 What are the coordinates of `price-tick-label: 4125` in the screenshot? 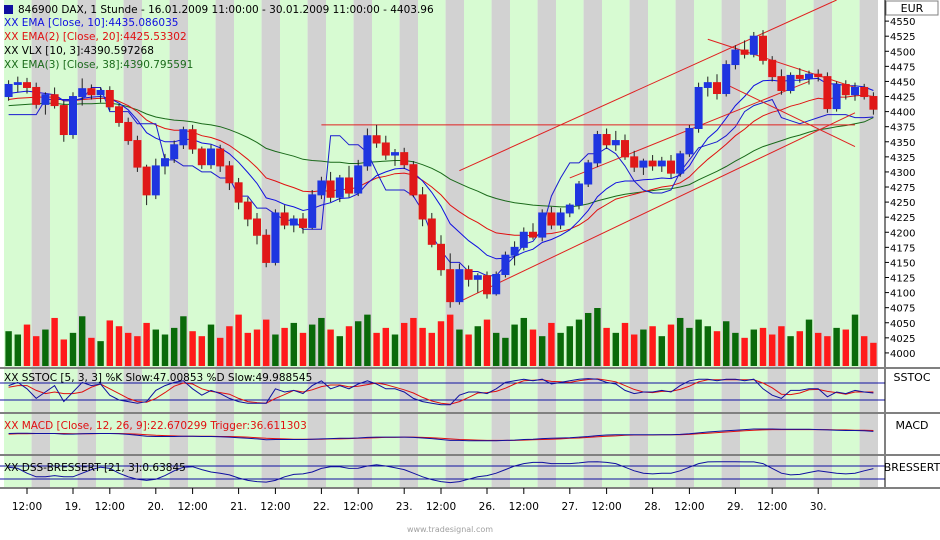 It's located at (902, 279).